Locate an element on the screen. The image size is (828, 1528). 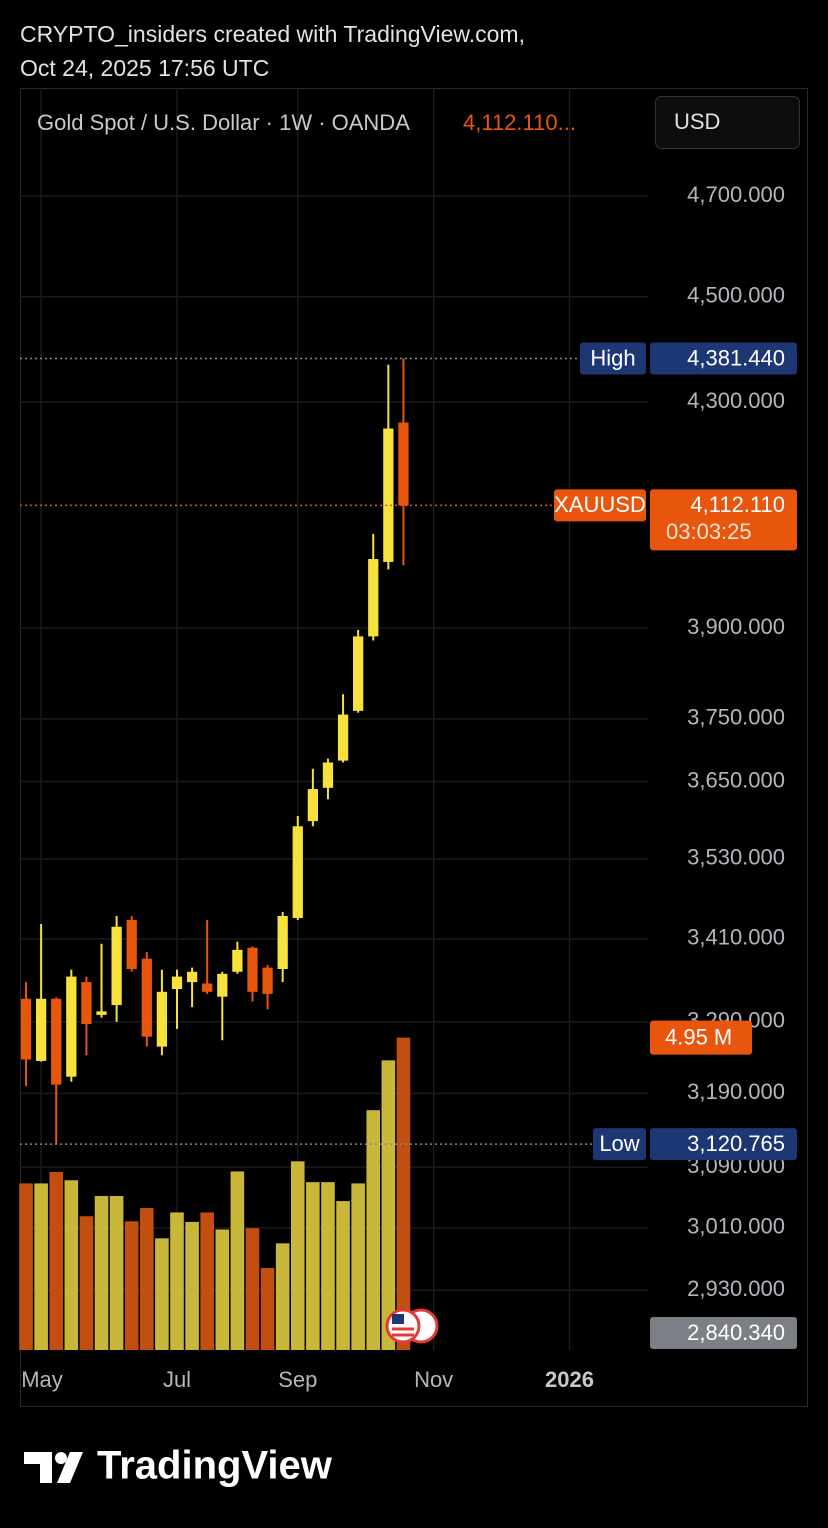
price-value: 4,112.110 is located at coordinates (737, 504).